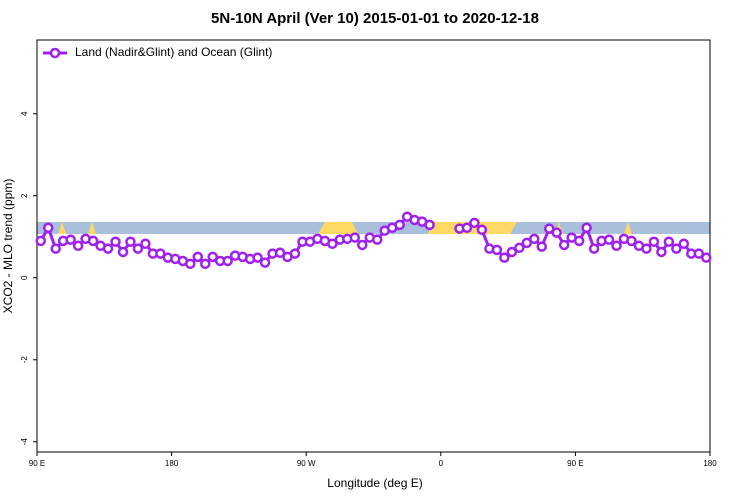  I want to click on land-ocean-mask, so click(373, 228).